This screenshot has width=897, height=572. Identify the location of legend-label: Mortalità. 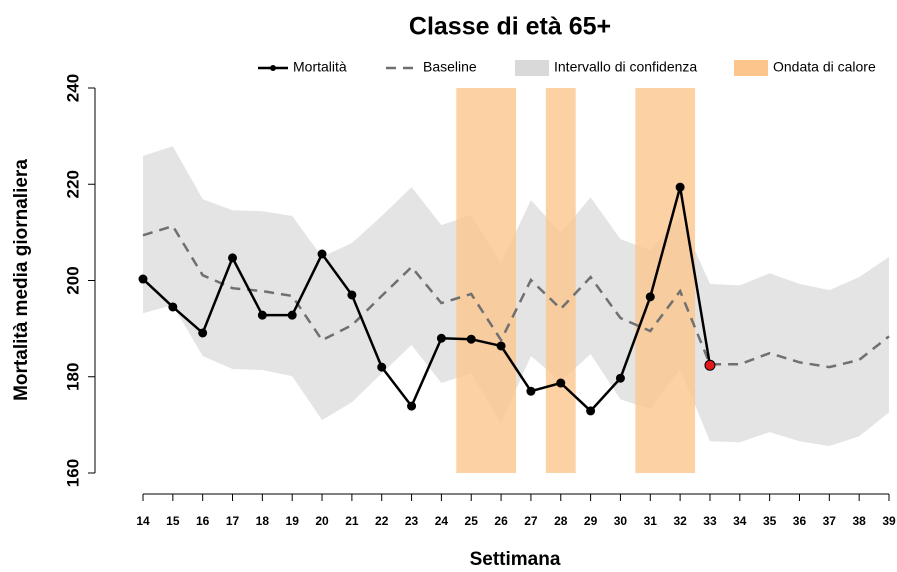
(320, 67).